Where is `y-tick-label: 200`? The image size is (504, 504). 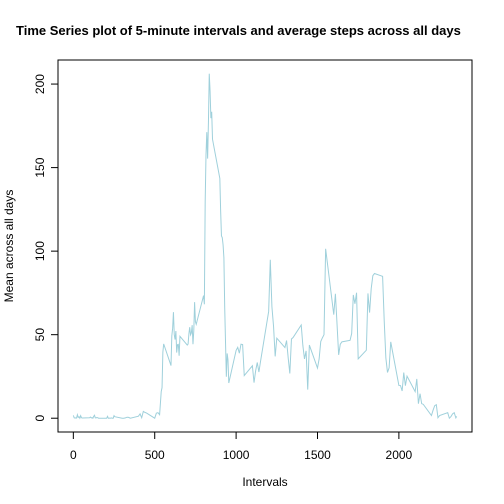
y-tick-label: 200 is located at coordinates (40, 84).